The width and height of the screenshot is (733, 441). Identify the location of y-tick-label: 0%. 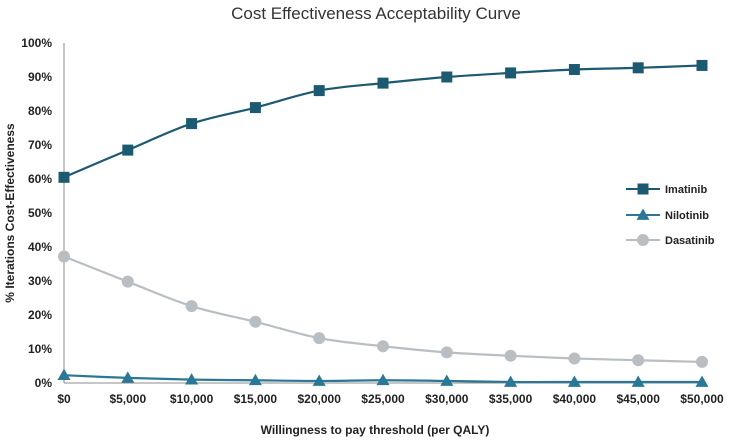
(44, 383).